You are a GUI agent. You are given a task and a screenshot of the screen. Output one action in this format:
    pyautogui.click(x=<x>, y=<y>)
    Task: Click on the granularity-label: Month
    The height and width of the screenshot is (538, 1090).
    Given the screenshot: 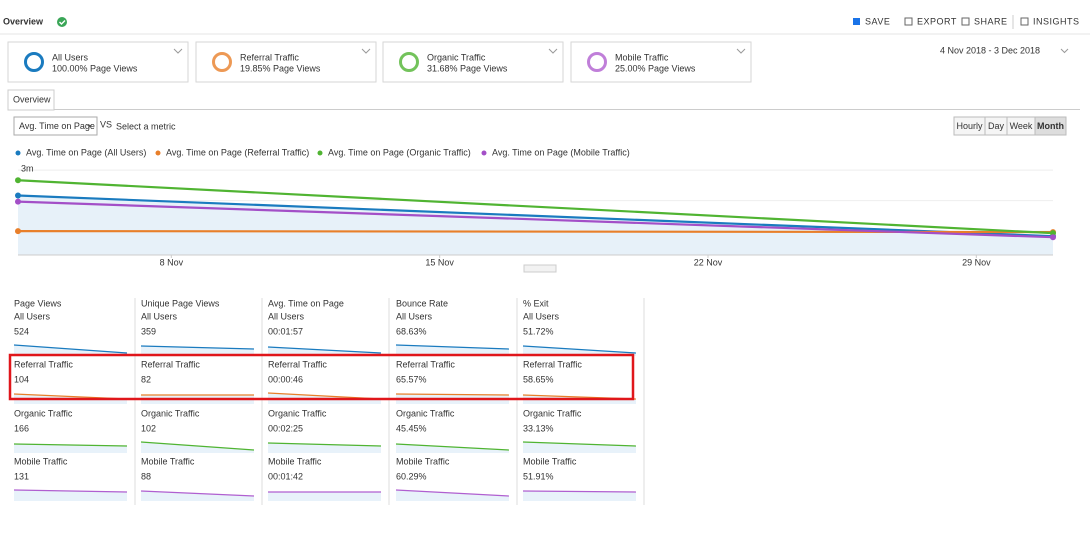 What is the action you would take?
    pyautogui.click(x=1050, y=126)
    